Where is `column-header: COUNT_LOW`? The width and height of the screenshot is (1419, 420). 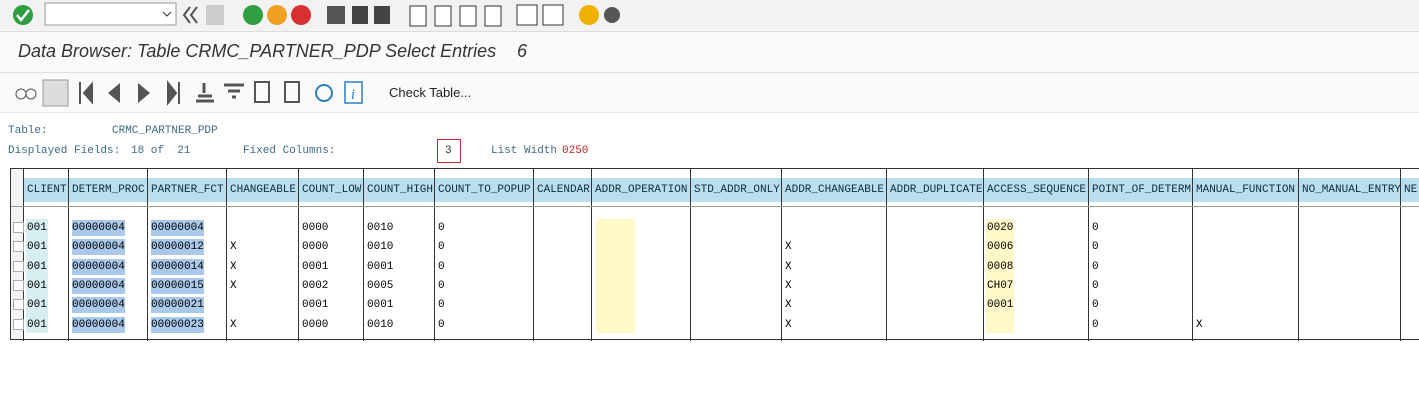
column-header: COUNT_LOW is located at coordinates (331, 190).